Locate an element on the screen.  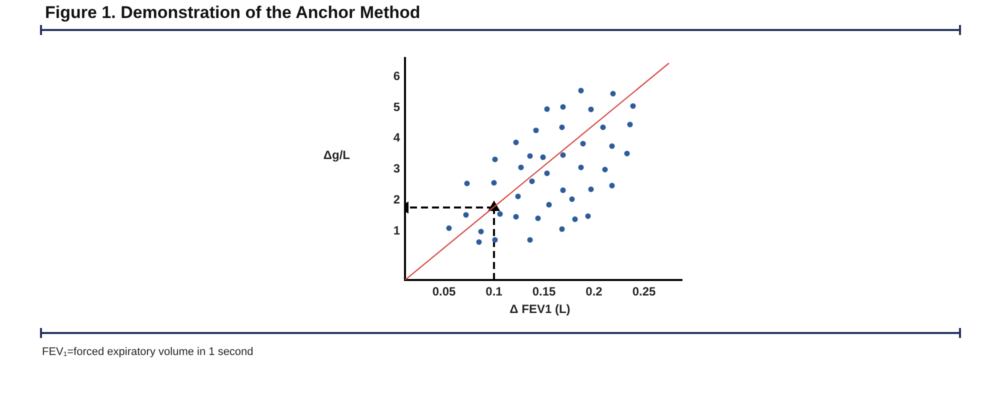
x-tick-label: 0.05 is located at coordinates (444, 291).